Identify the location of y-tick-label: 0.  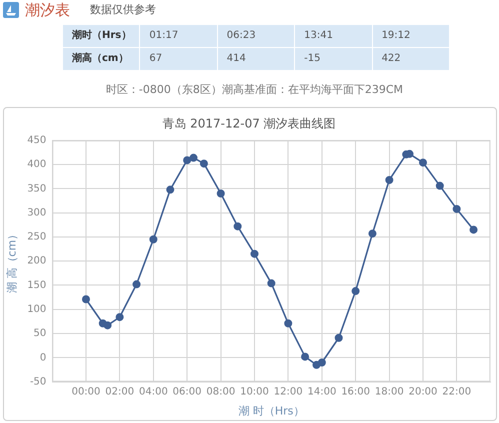
(43, 358).